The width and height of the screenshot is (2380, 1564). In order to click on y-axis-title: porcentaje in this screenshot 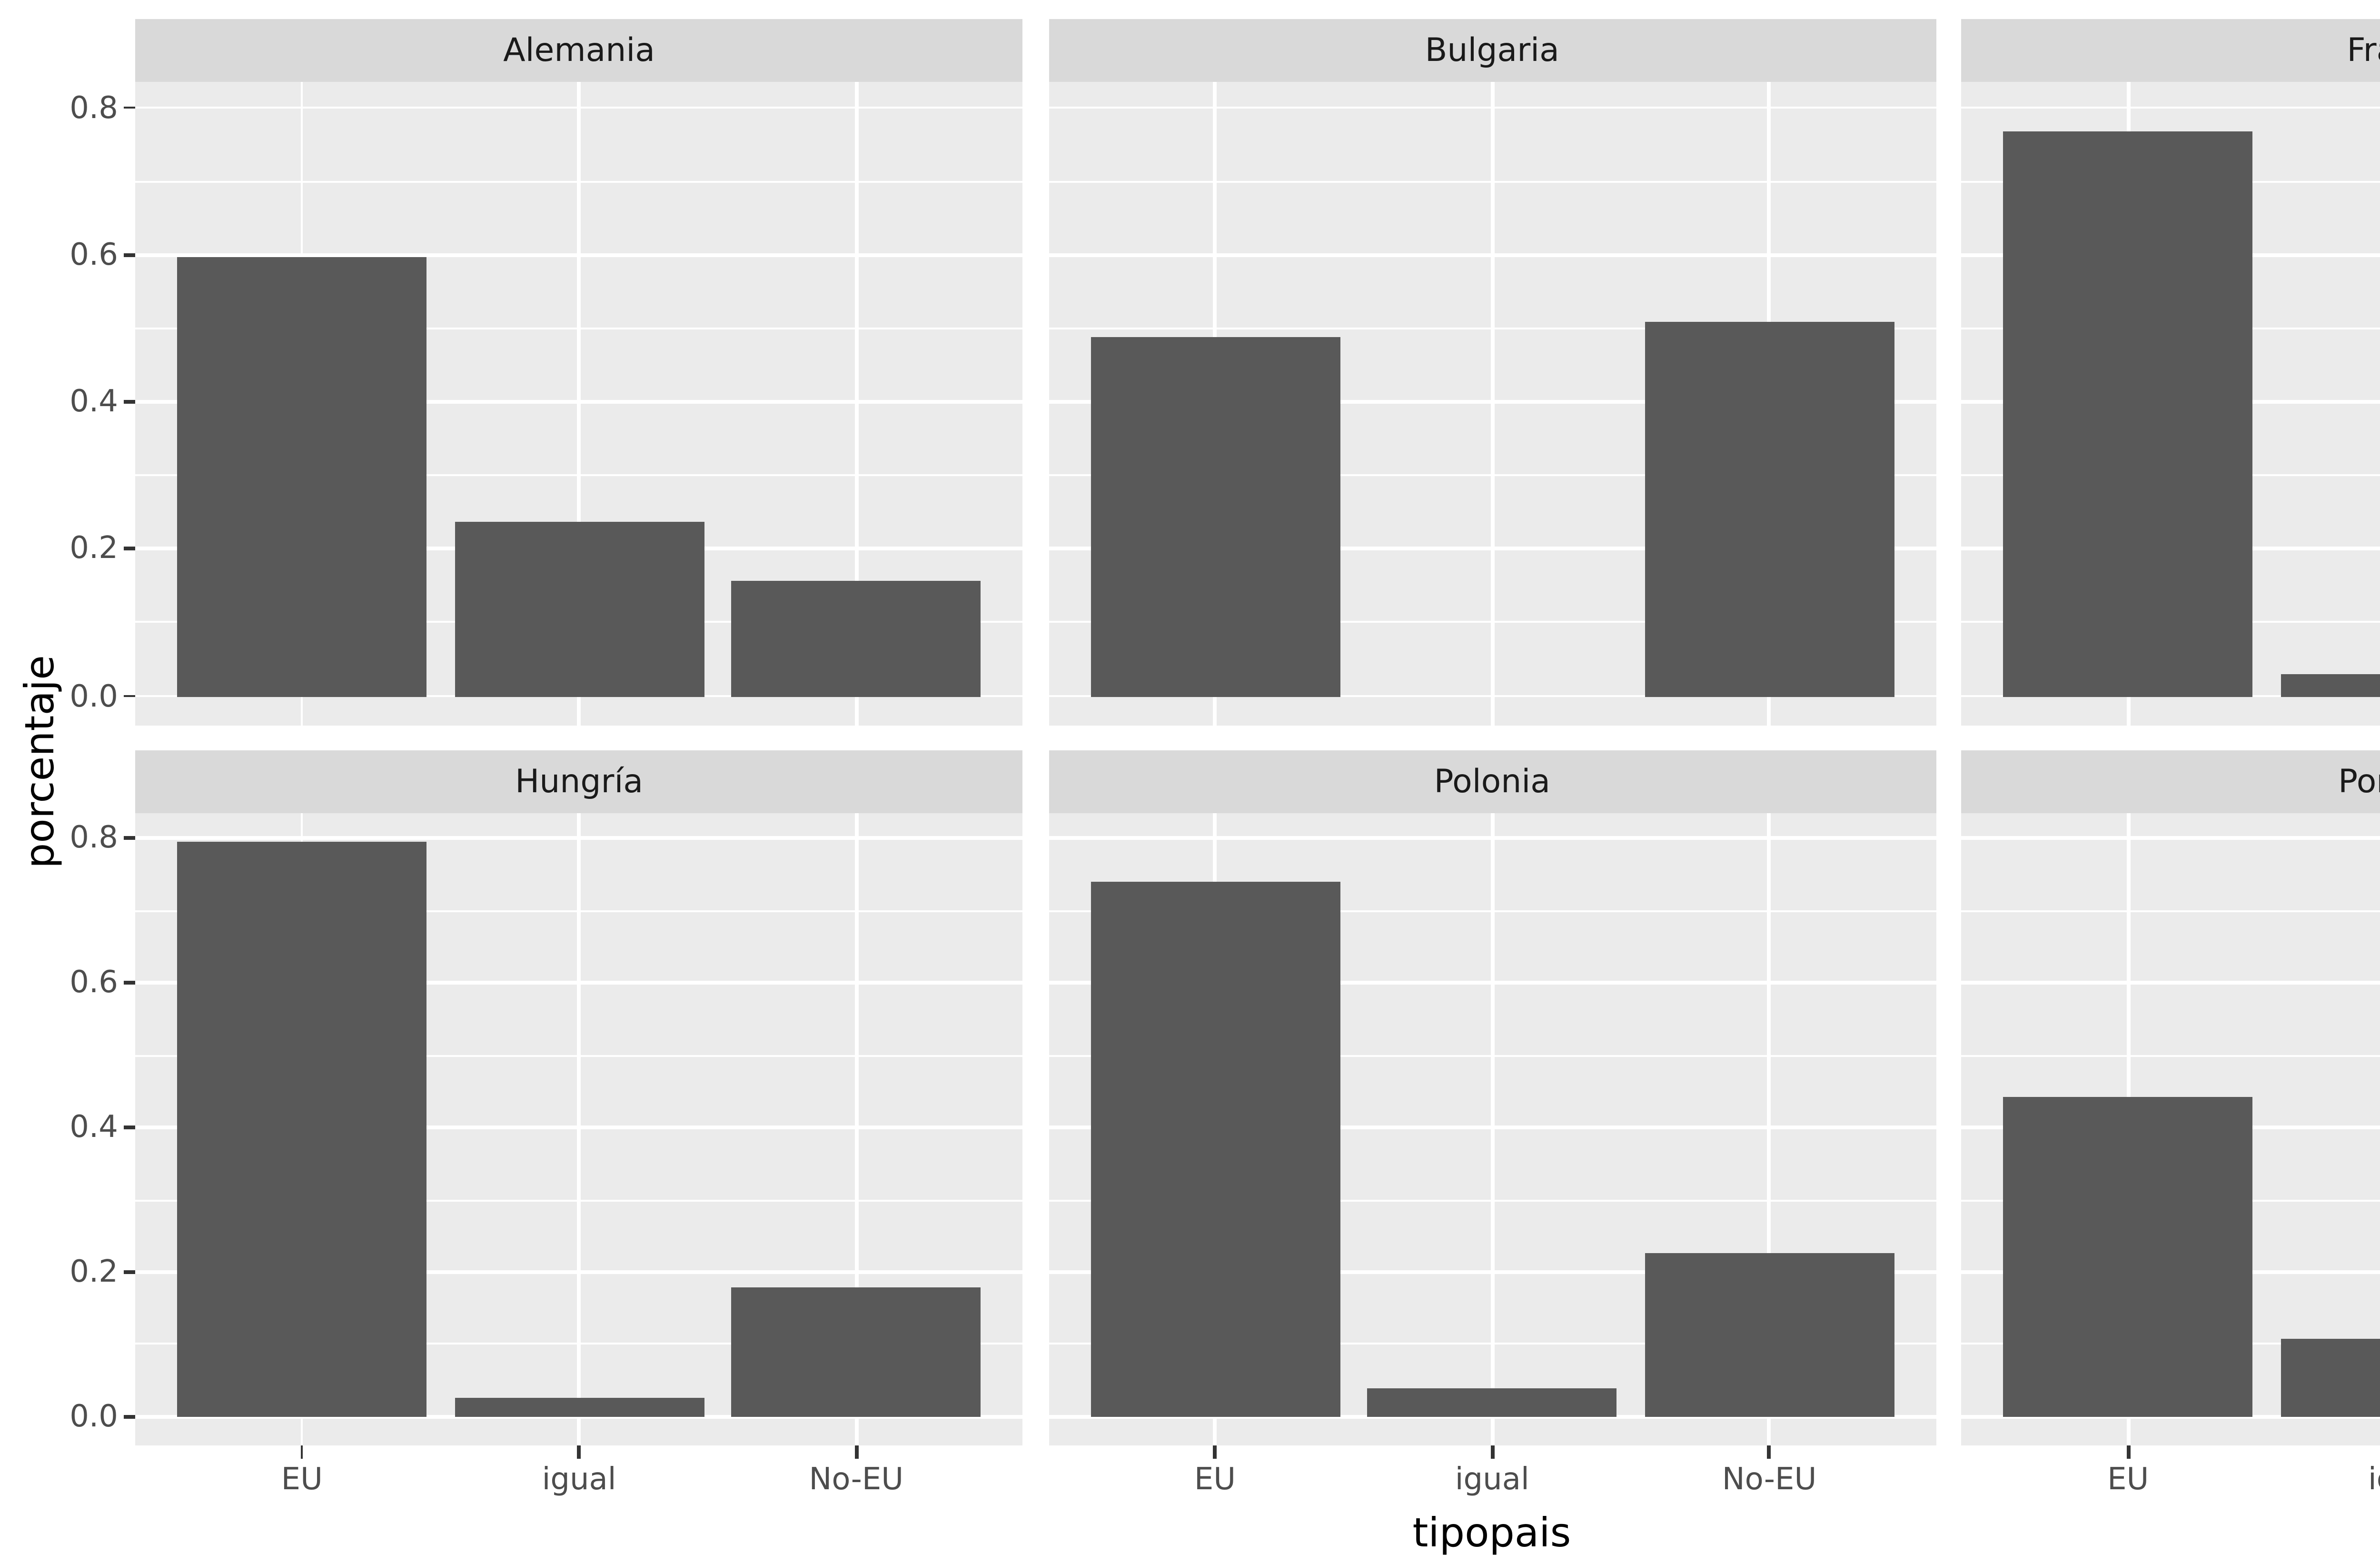, I will do `click(40, 762)`.